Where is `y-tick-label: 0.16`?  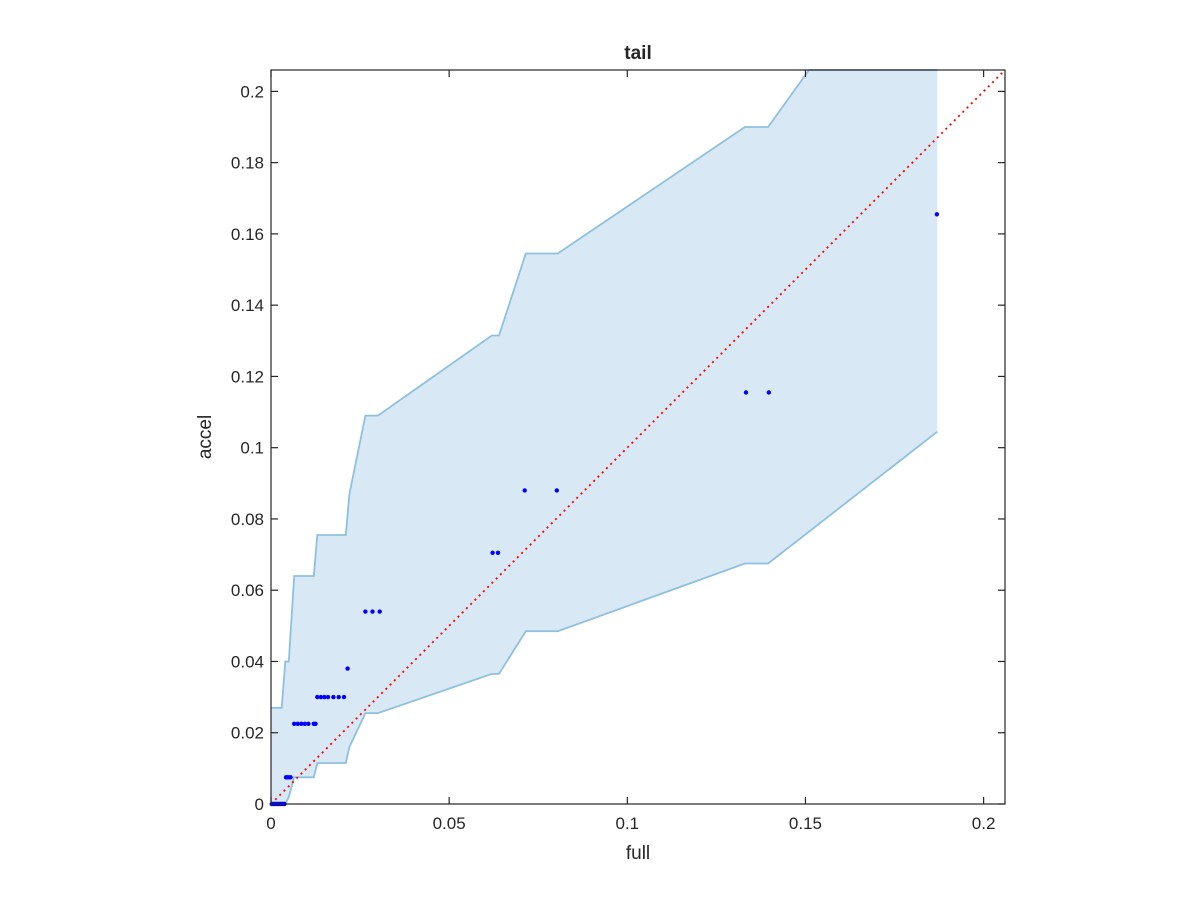 y-tick-label: 0.16 is located at coordinates (247, 234).